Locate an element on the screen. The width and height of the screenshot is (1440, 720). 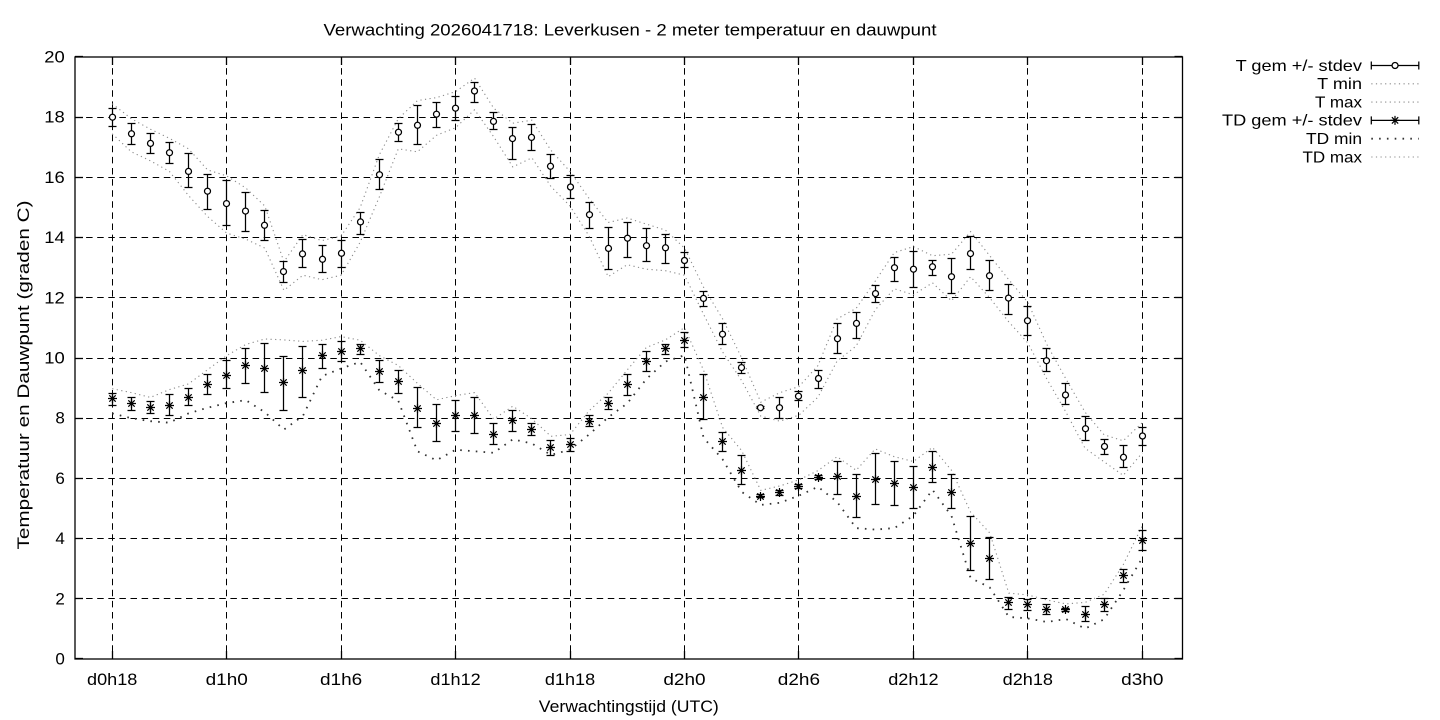
svg-text: 8 is located at coordinates (59, 418).